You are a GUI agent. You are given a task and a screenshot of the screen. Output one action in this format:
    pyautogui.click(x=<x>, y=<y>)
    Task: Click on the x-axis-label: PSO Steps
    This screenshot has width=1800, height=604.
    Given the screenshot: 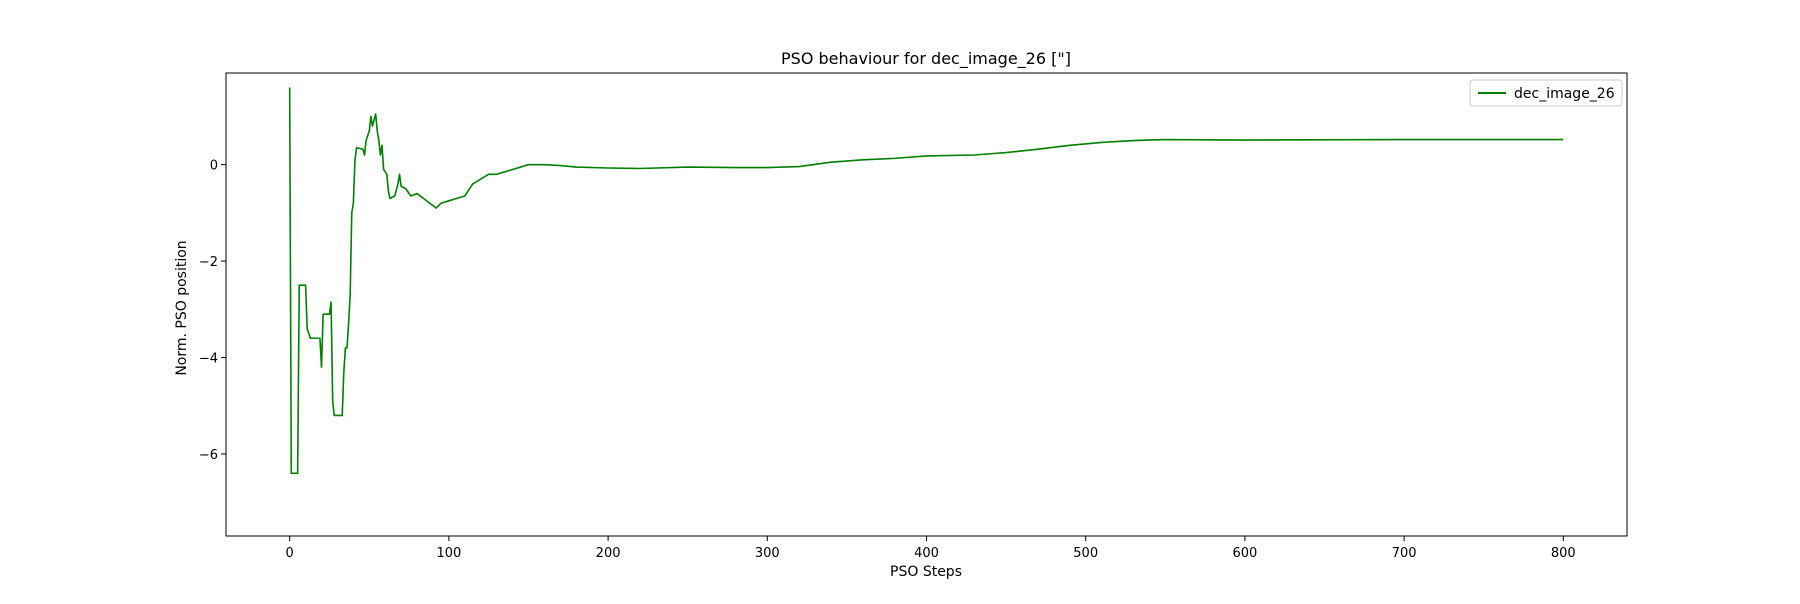 What is the action you would take?
    pyautogui.click(x=926, y=572)
    